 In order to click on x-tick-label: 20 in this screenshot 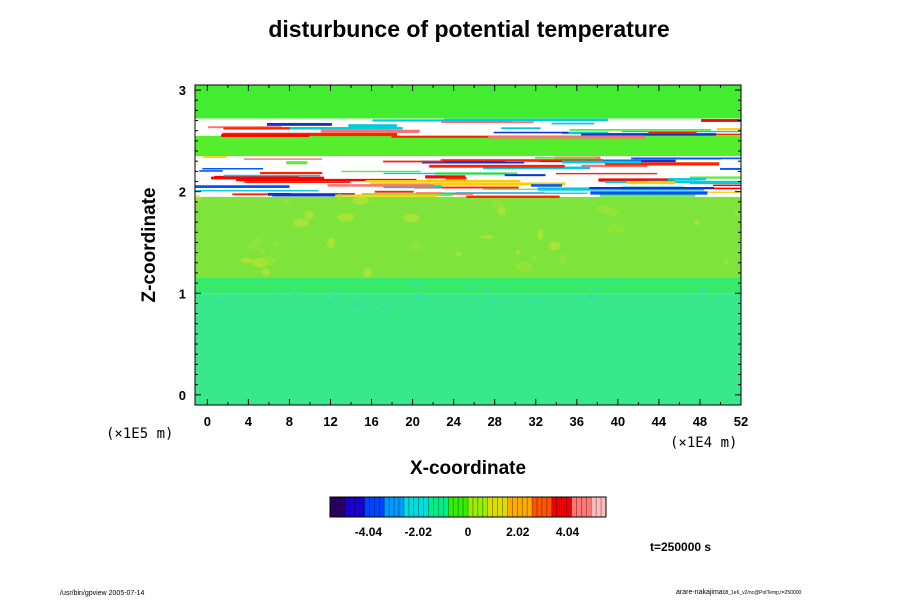, I will do `click(412, 421)`.